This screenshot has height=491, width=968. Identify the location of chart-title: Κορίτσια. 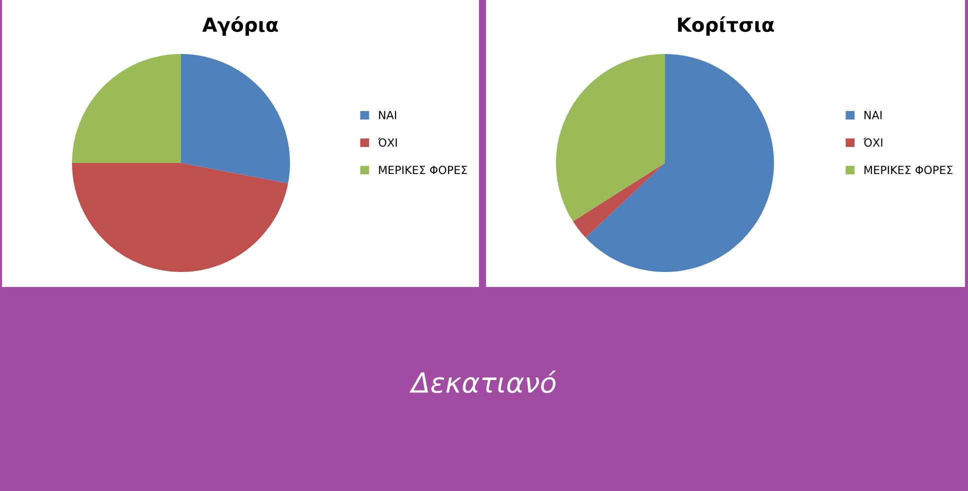
(726, 26).